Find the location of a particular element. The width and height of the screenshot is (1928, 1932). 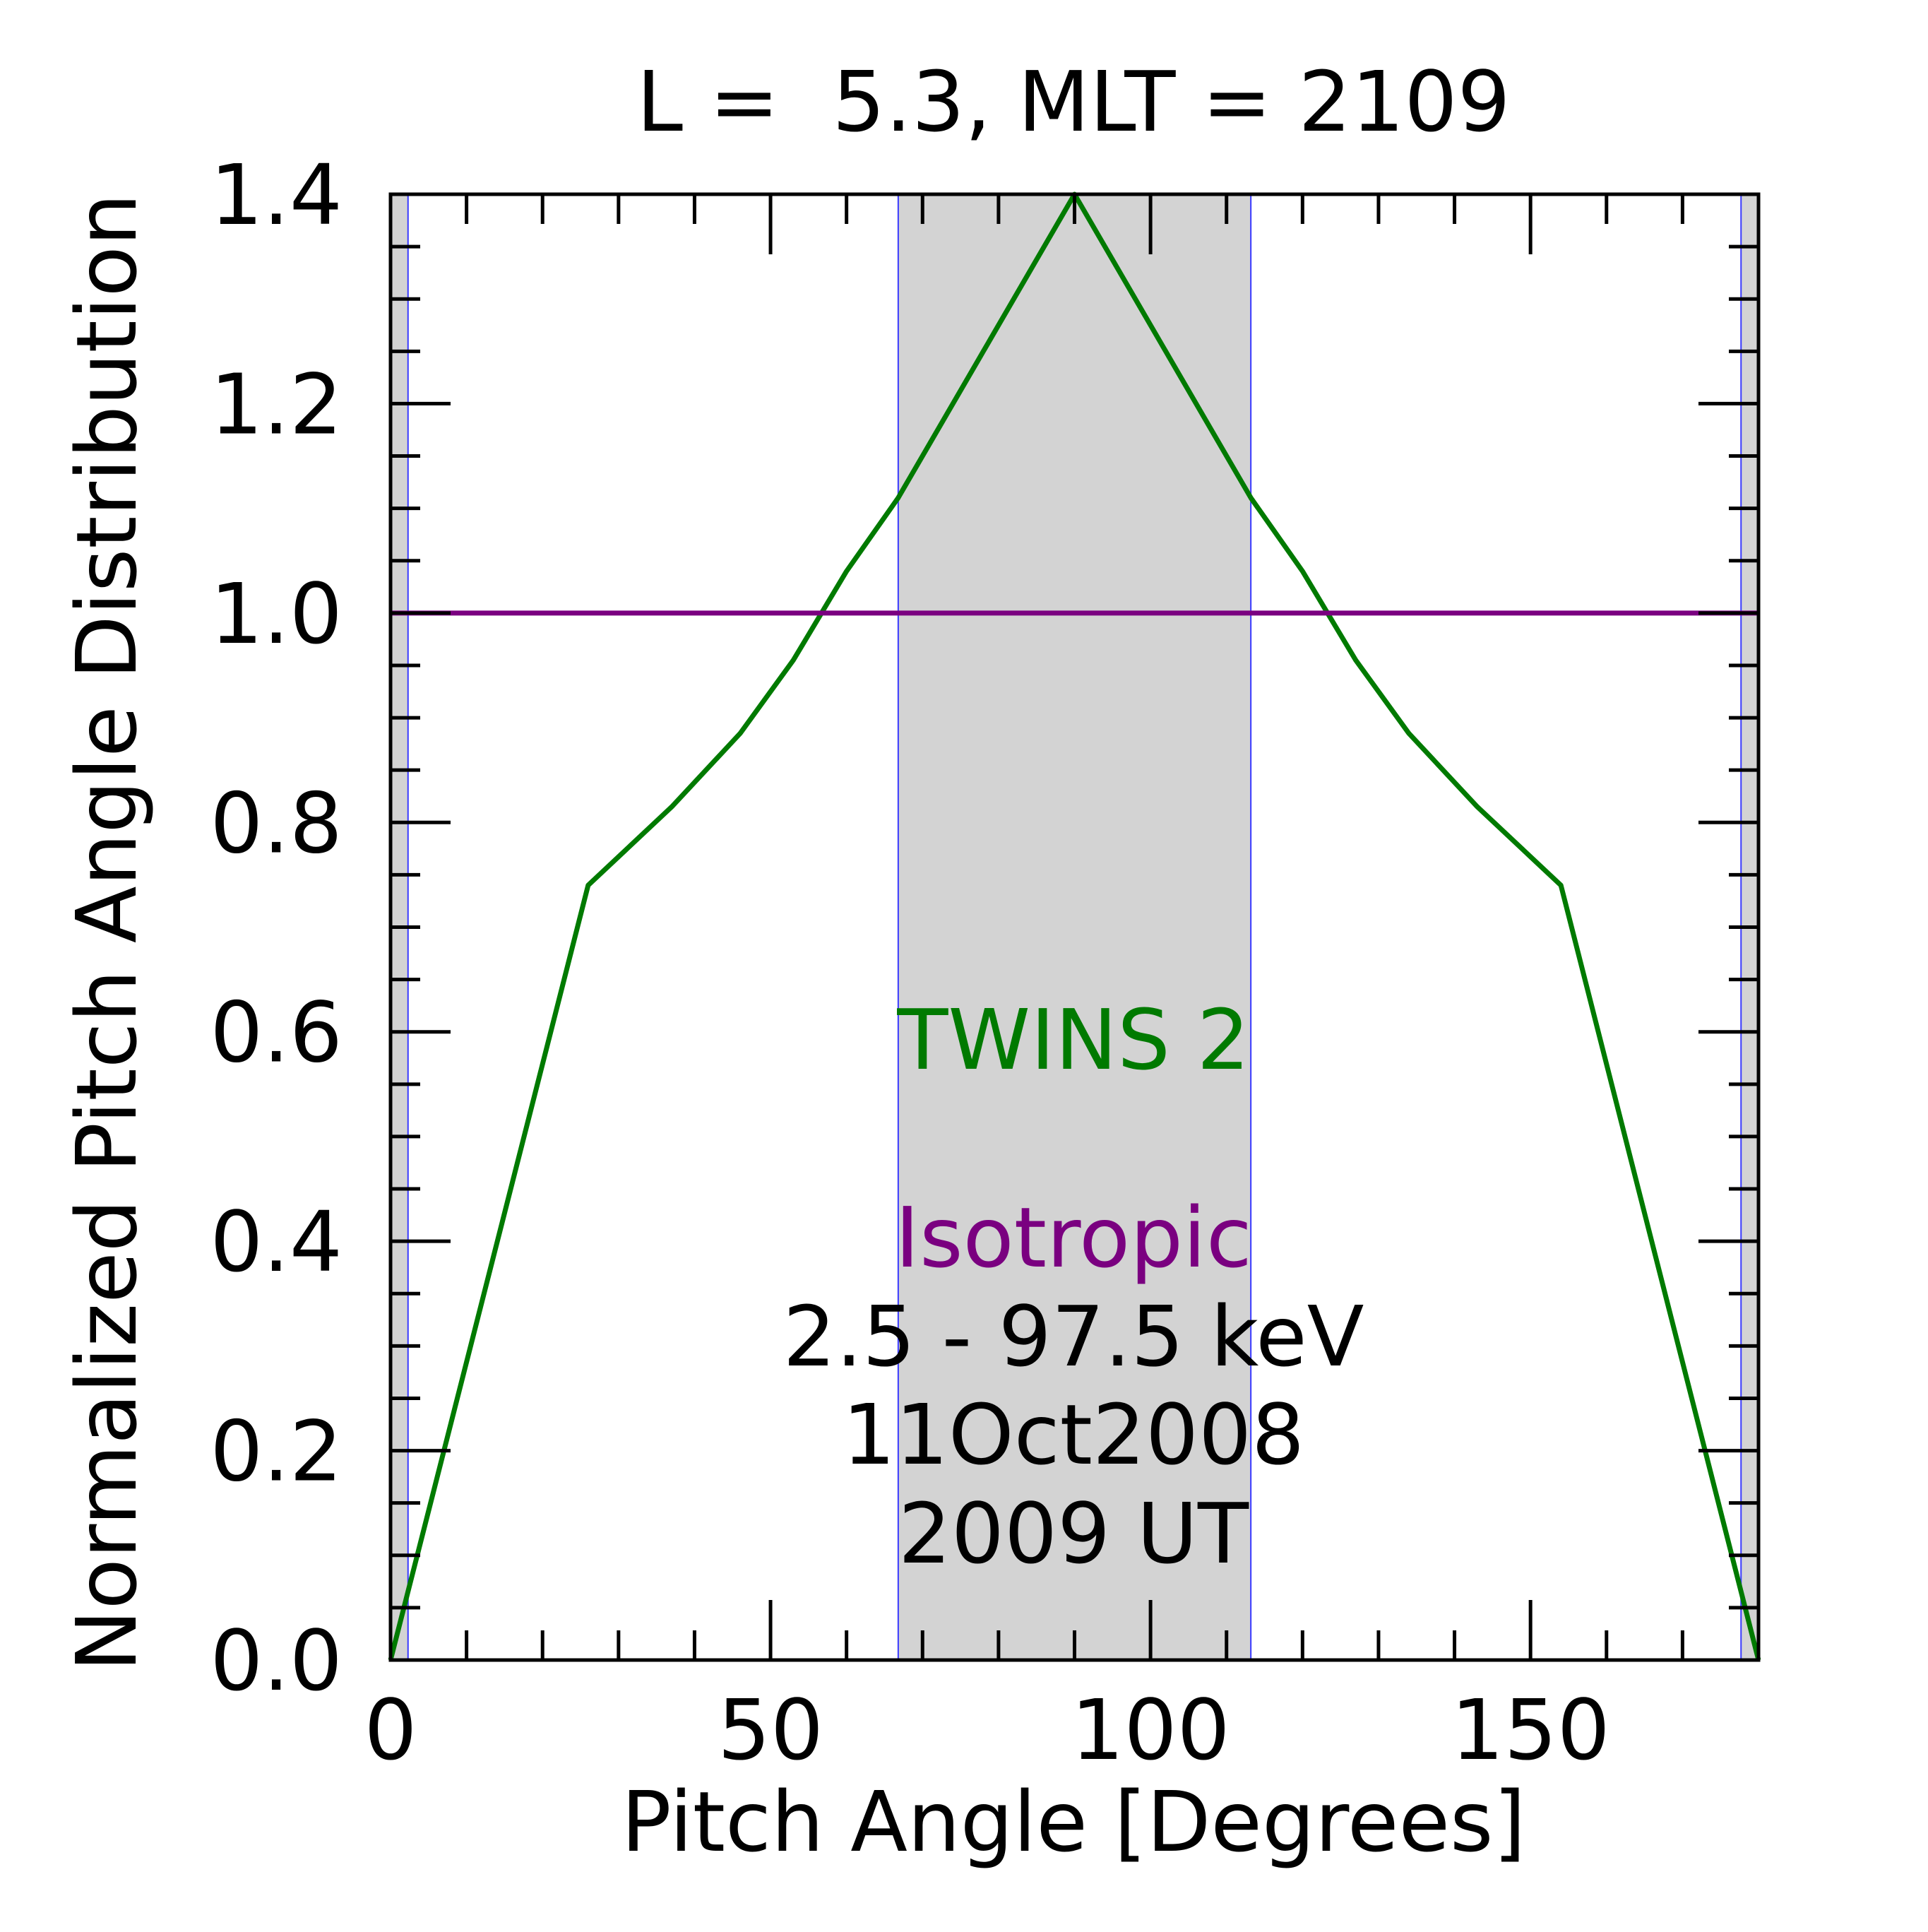

series-label-isotropic: Isotropic is located at coordinates (1073, 1237).